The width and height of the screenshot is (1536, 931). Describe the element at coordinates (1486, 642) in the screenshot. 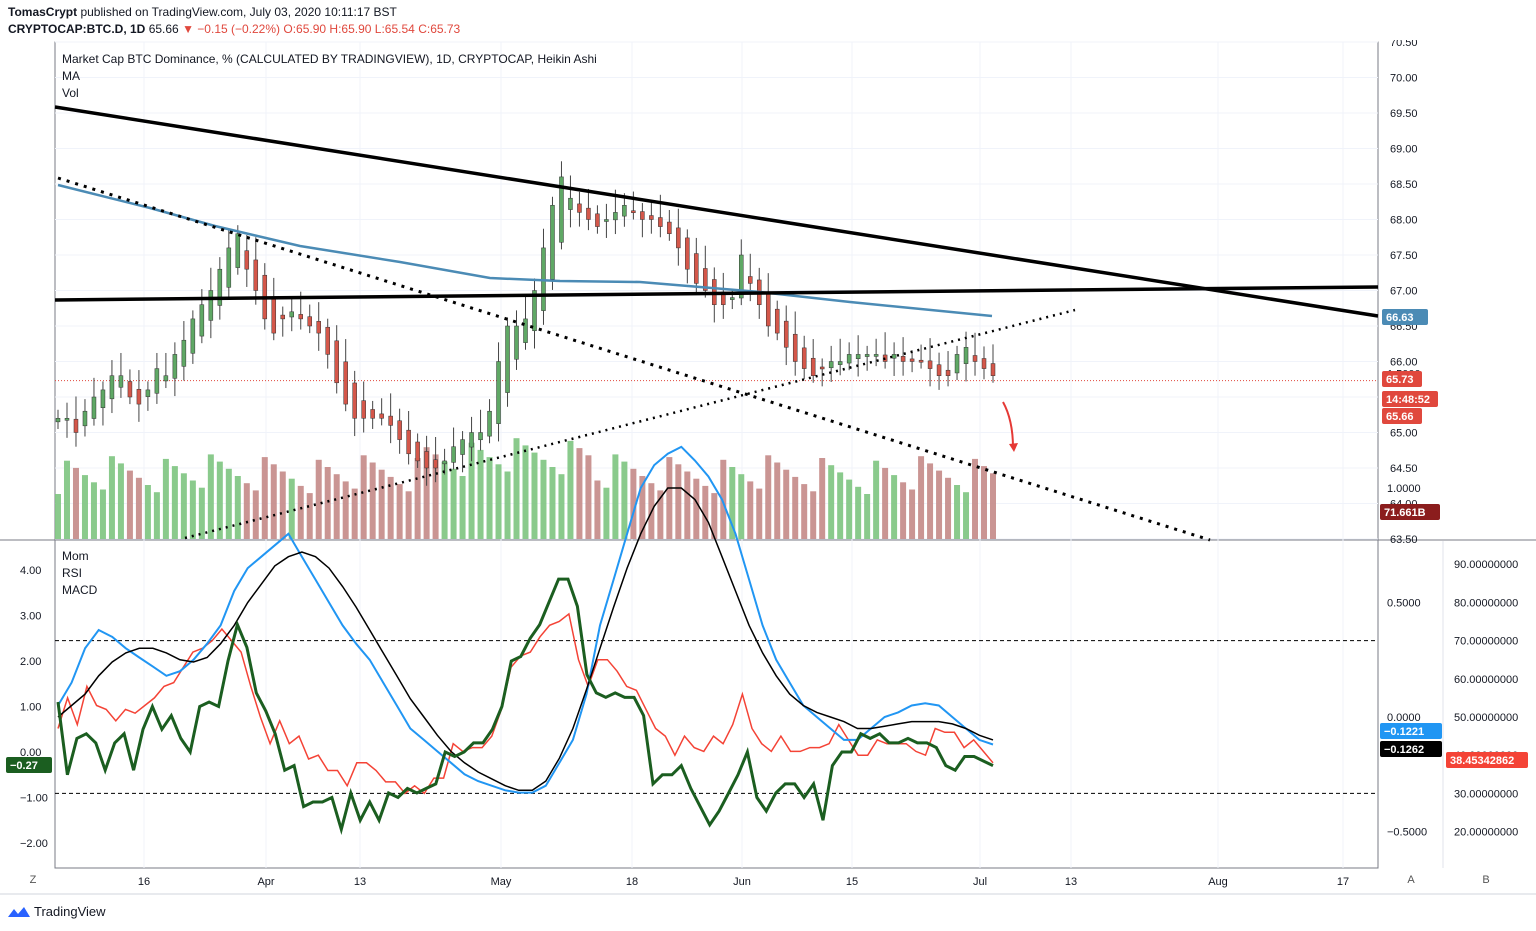

I see `rsi-tick-label: 70.00000000` at that location.